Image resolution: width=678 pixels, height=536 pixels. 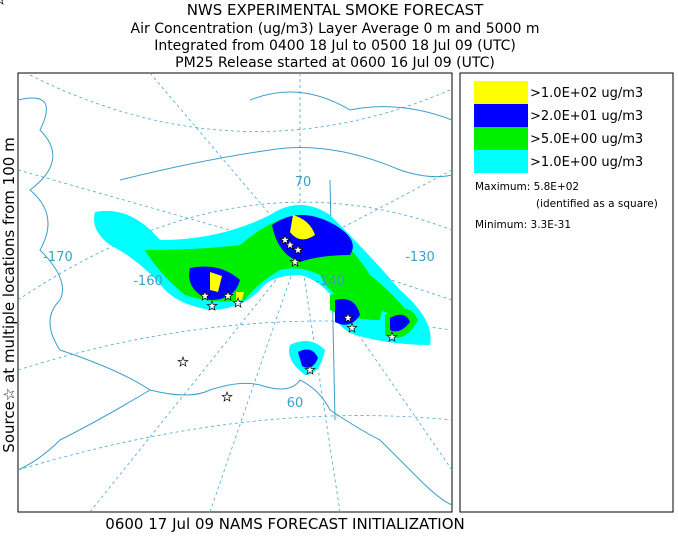 What do you see at coordinates (586, 162) in the screenshot?
I see `legend-label: >1.0E+00 ug/m3` at bounding box center [586, 162].